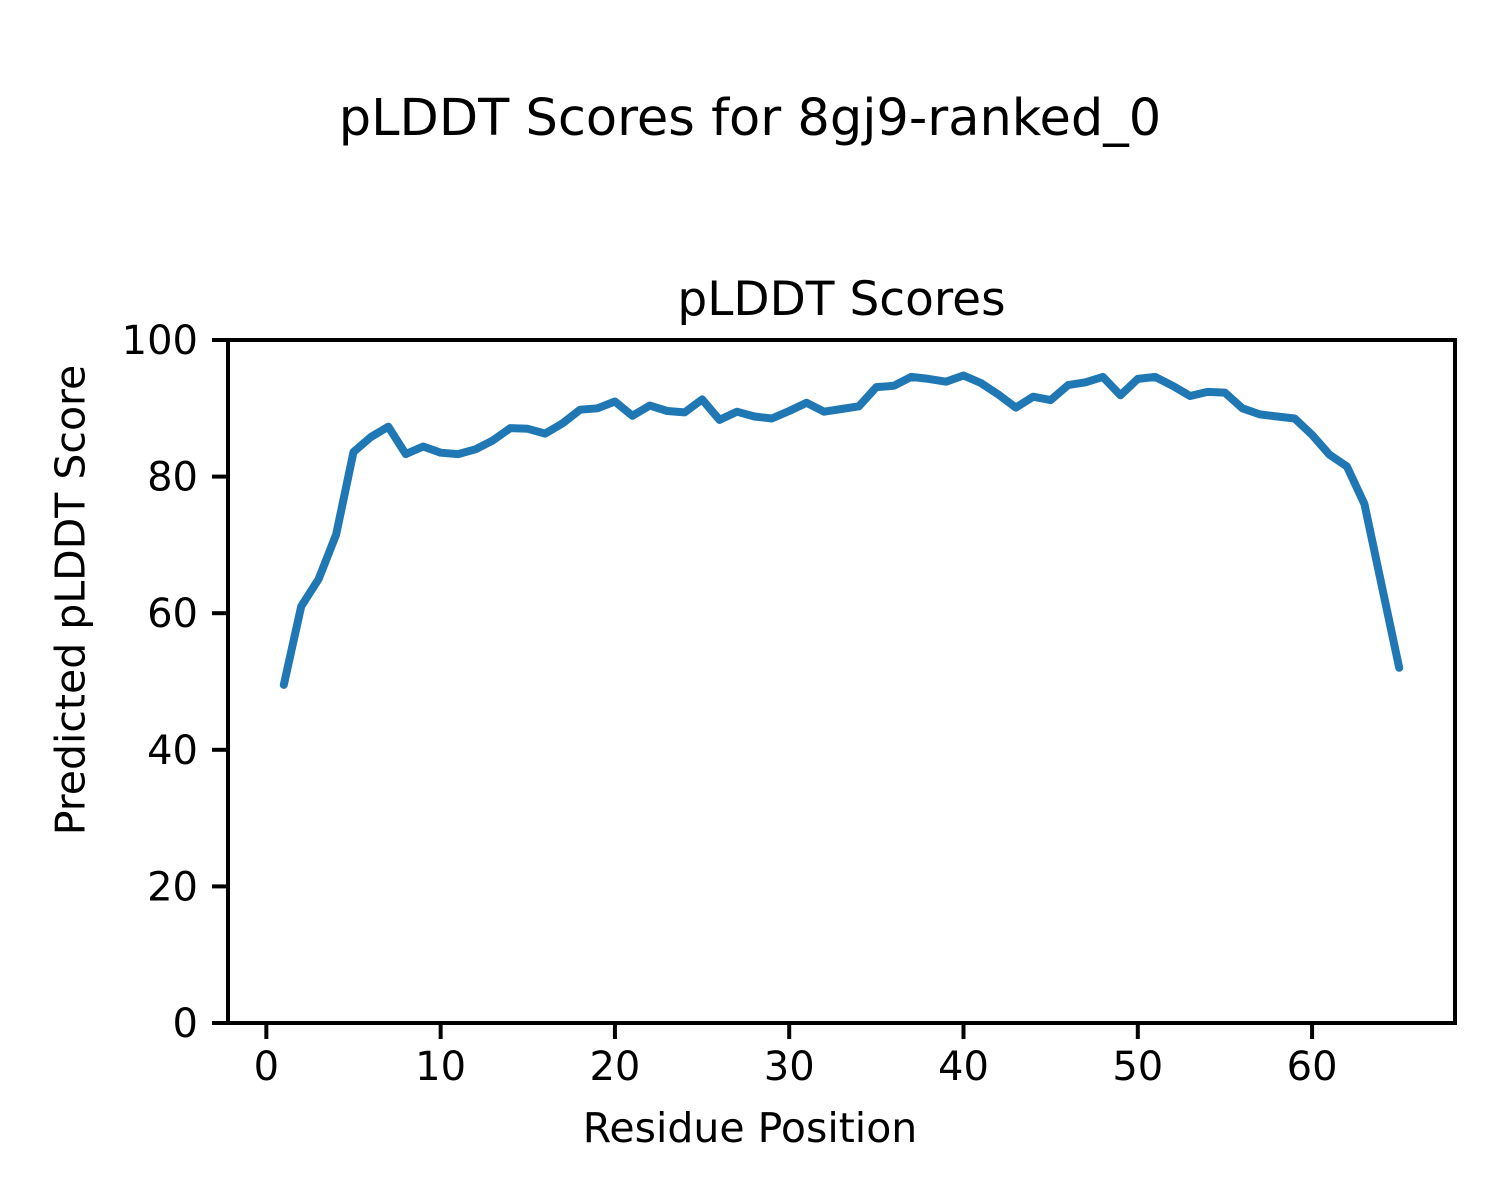  What do you see at coordinates (789, 1067) in the screenshot?
I see `x-tick-label: 30` at bounding box center [789, 1067].